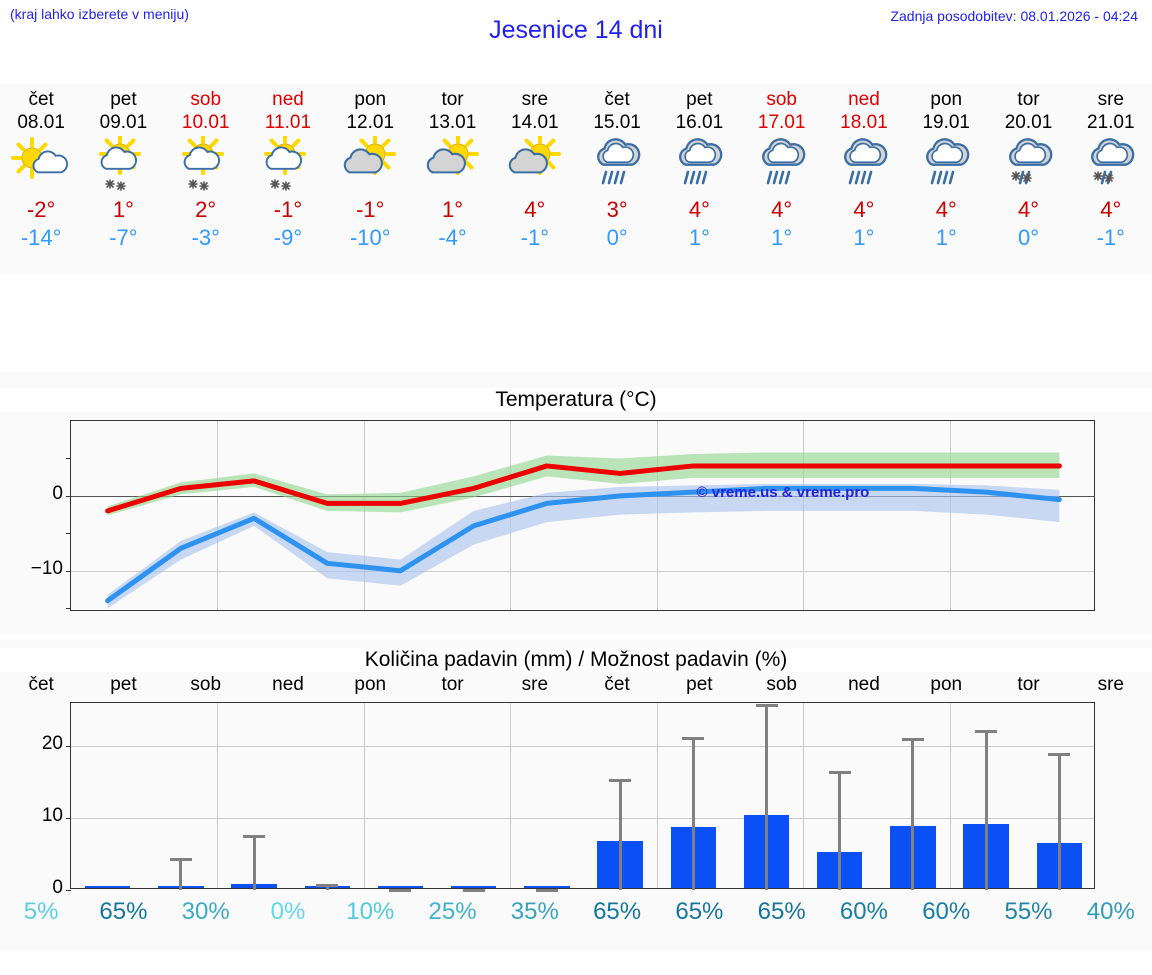 The height and width of the screenshot is (975, 1152). What do you see at coordinates (41, 122) in the screenshot?
I see `day-date: 08.01` at bounding box center [41, 122].